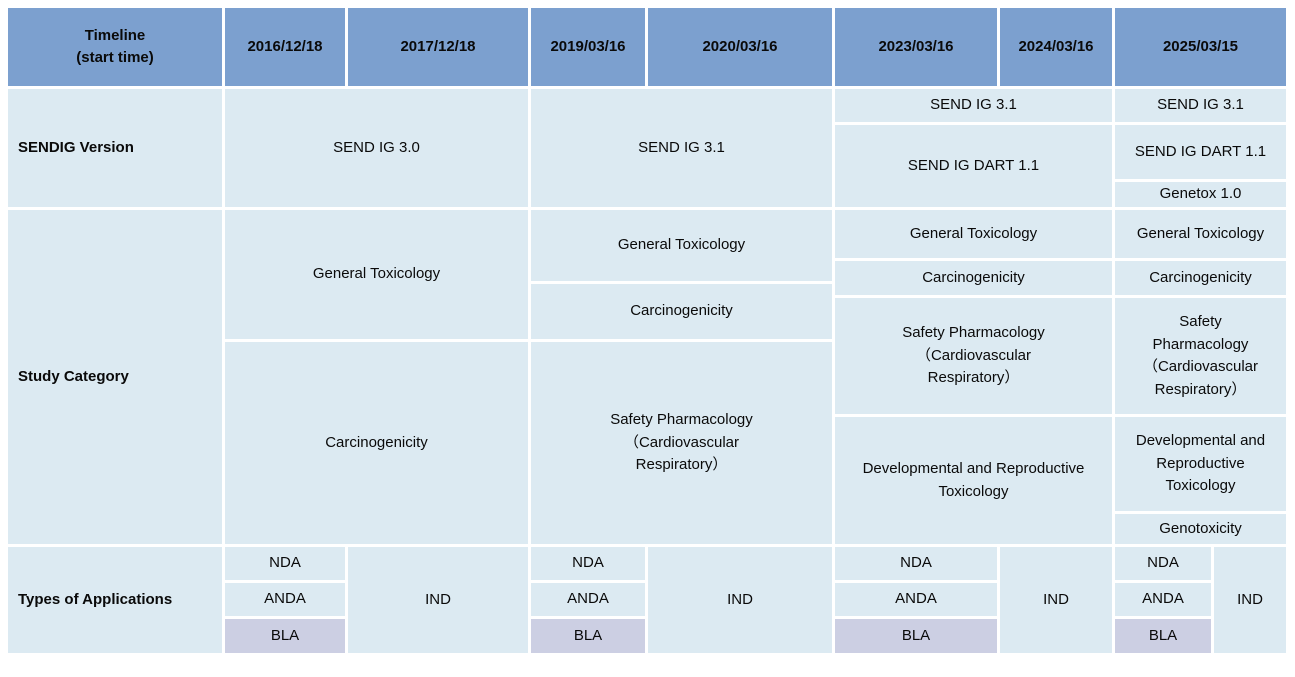 This screenshot has width=1295, height=677. What do you see at coordinates (973, 105) in the screenshot?
I see `cell-send-ig-3-1-2023: SEND IG 3.1` at bounding box center [973, 105].